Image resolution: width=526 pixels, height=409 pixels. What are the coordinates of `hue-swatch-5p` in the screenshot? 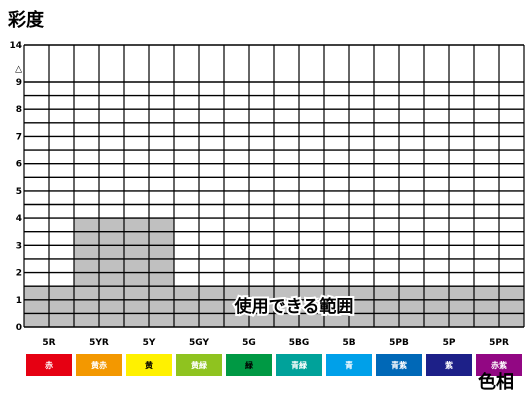 It's located at (449, 365).